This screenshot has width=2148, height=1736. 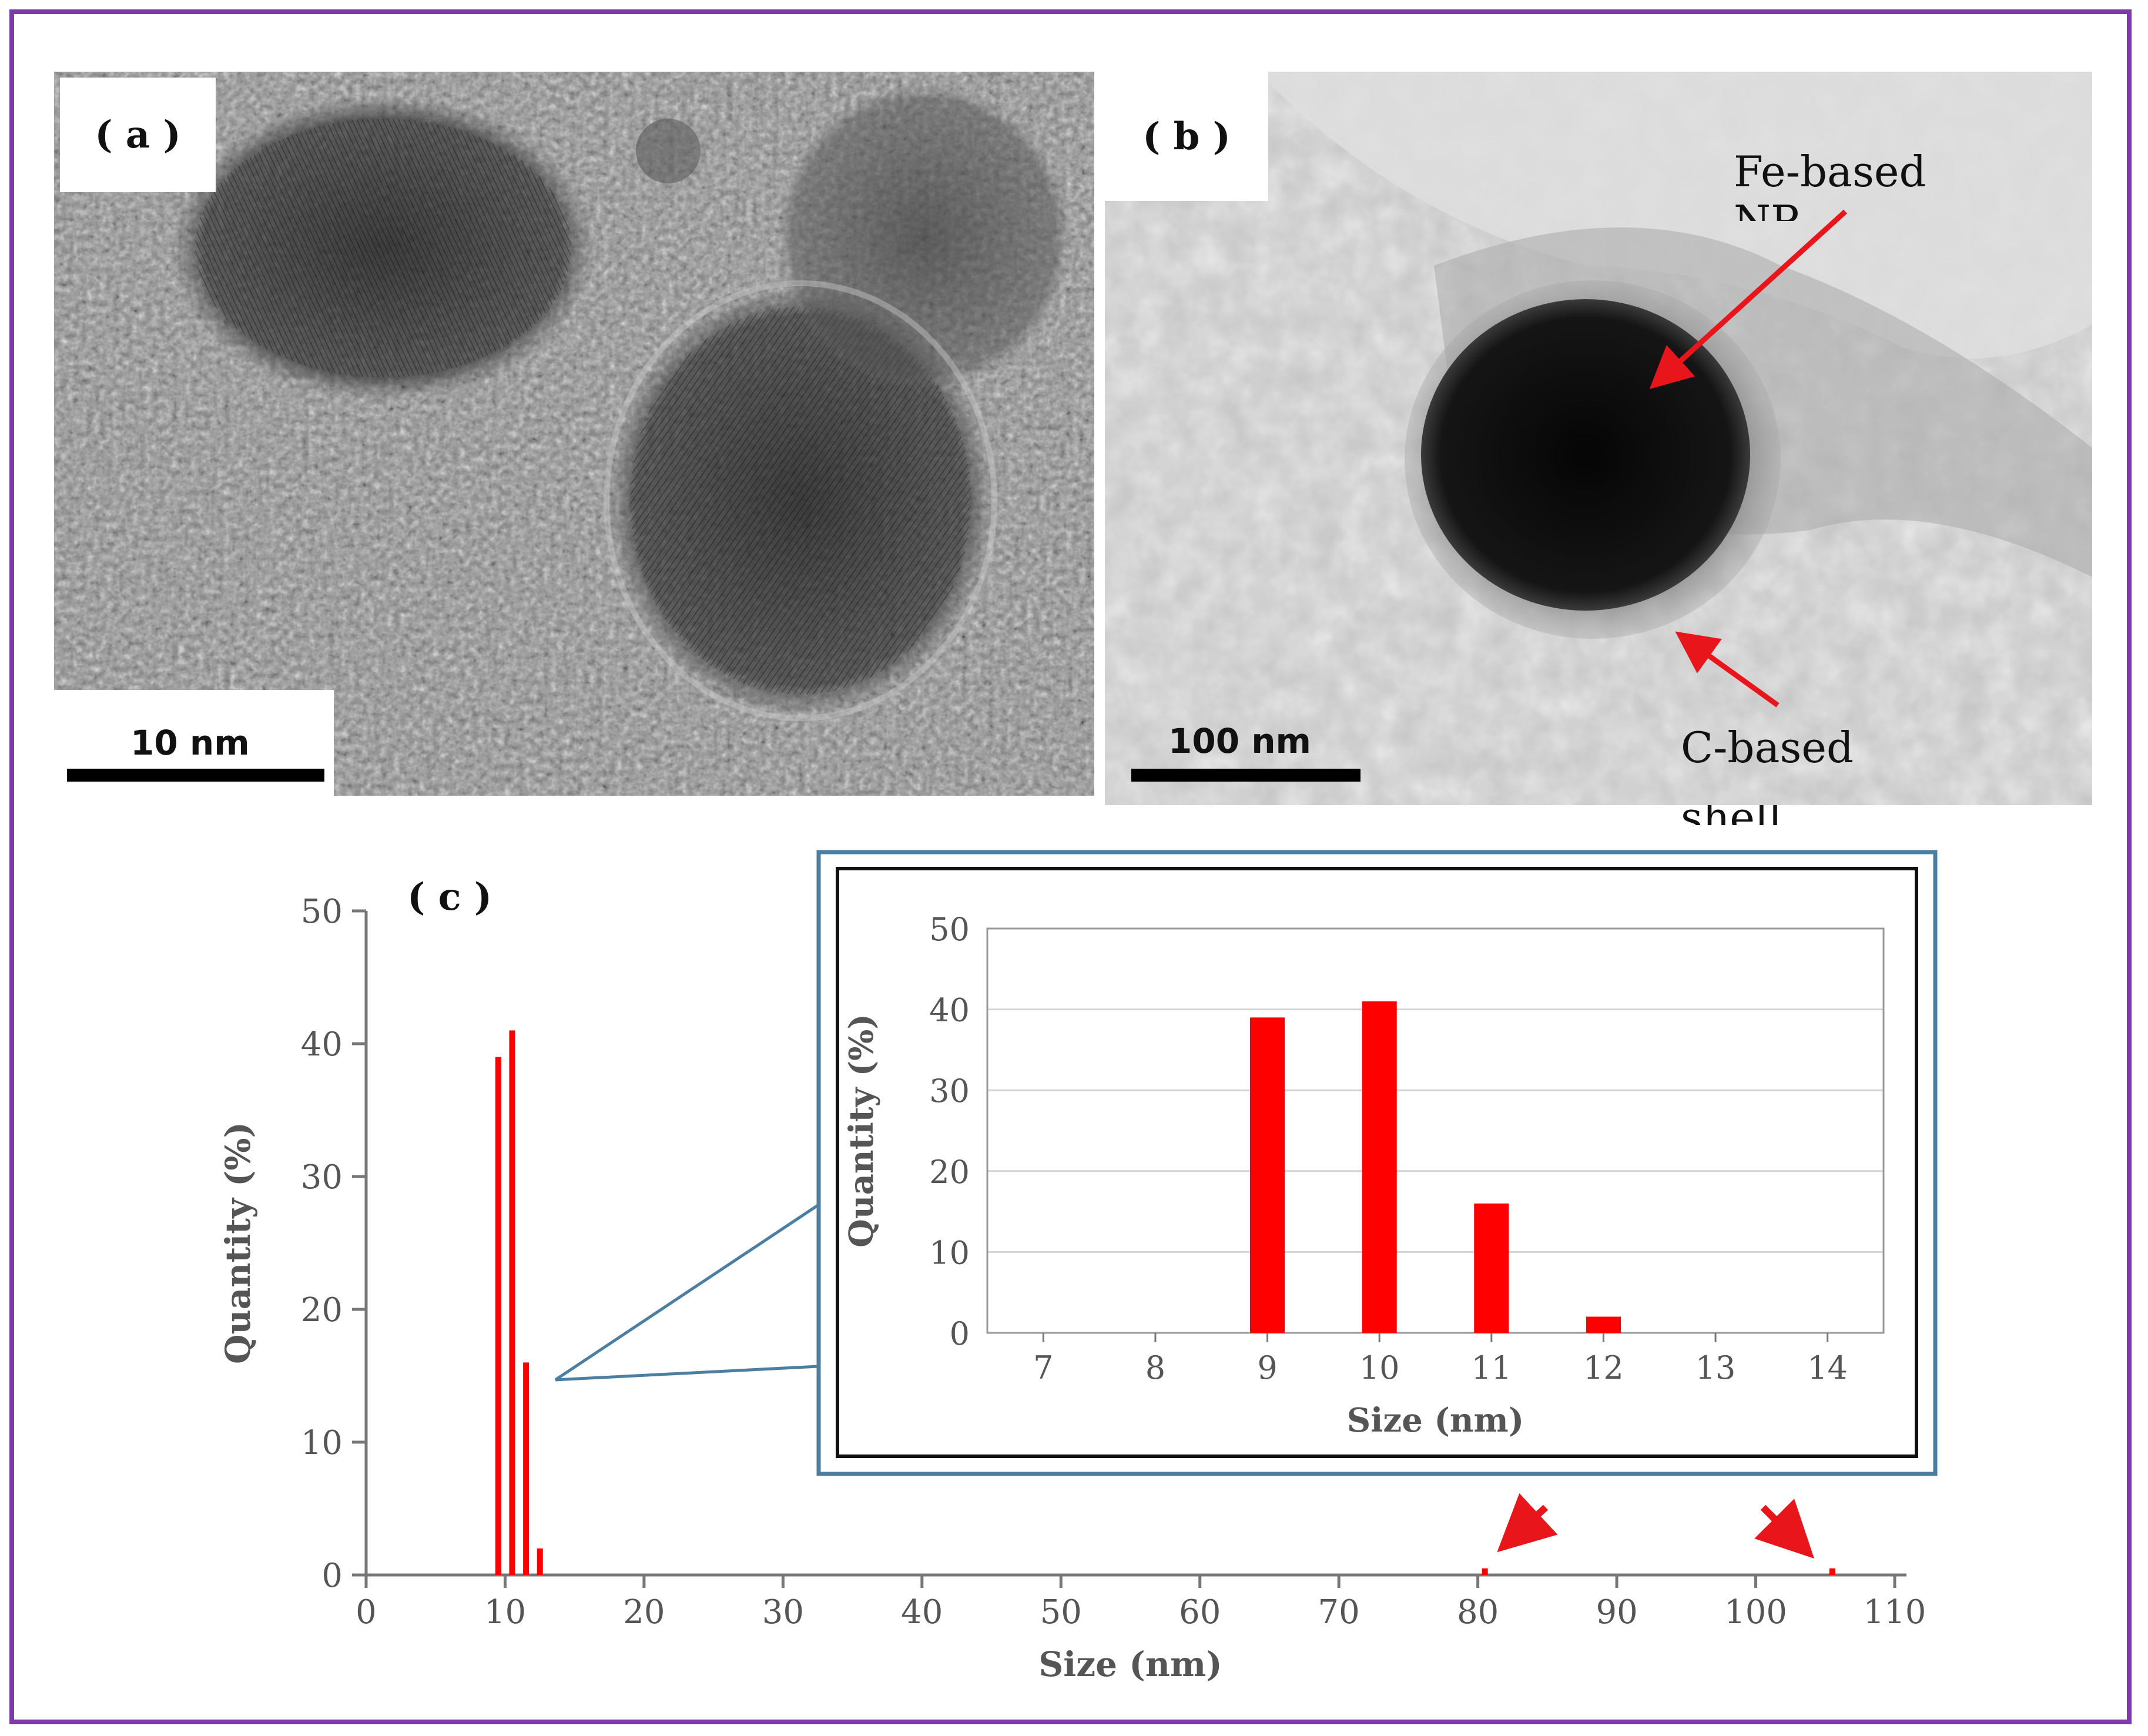 What do you see at coordinates (950, 1091) in the screenshot?
I see `inset-y-tick-label: 30` at bounding box center [950, 1091].